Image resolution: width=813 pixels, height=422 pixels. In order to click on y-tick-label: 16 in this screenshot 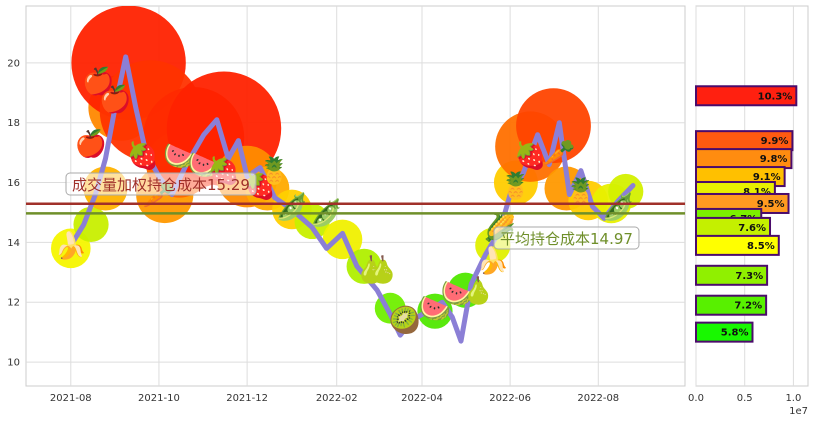, I will do `click(13, 183)`.